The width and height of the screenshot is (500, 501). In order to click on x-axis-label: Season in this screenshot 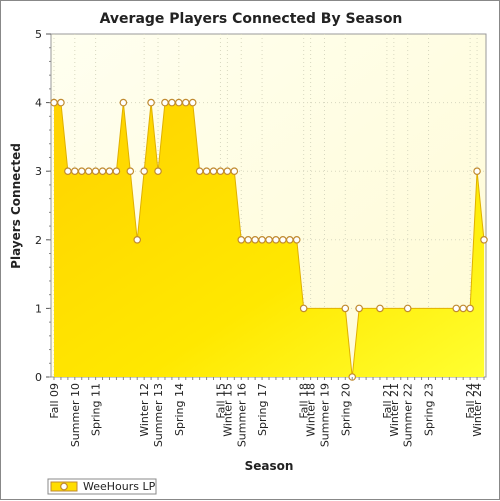, I will do `click(269, 466)`.